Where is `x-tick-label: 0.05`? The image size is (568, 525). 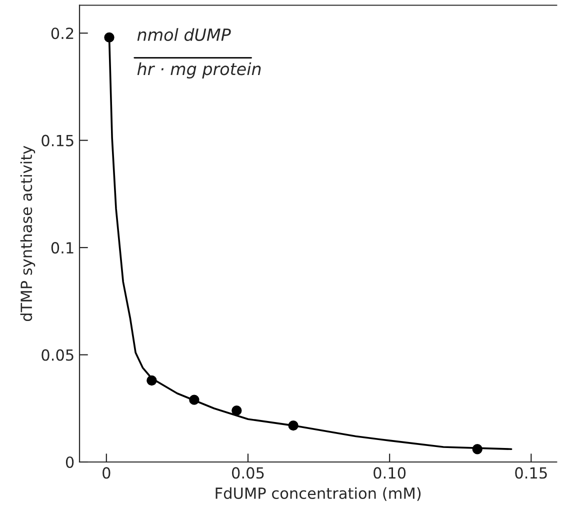 x-tick-label: 0.05 is located at coordinates (248, 473).